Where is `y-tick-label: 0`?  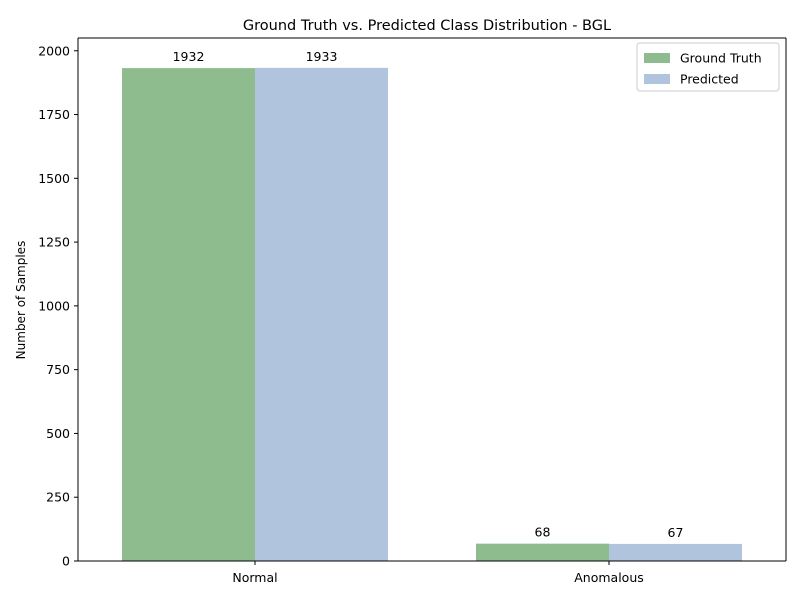
y-tick-label: 0 is located at coordinates (66, 561).